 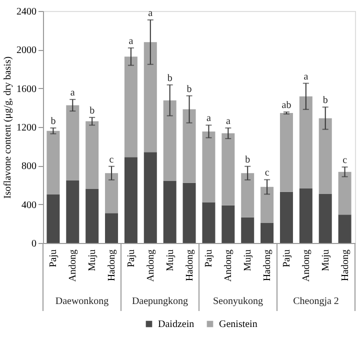 I want to click on legend-label: Daidzein, so click(x=176, y=324).